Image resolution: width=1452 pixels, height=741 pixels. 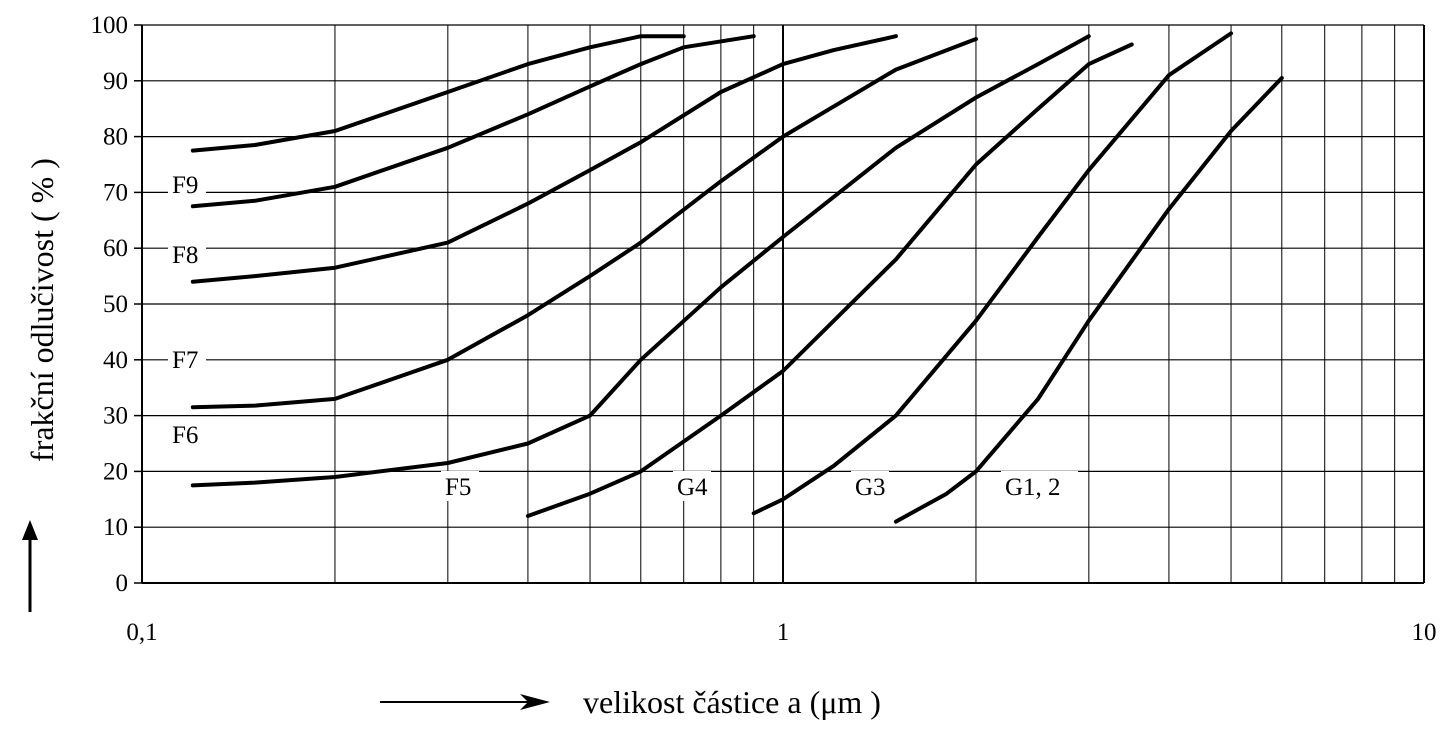 I want to click on x-tick-label: 0,1, so click(x=141, y=632).